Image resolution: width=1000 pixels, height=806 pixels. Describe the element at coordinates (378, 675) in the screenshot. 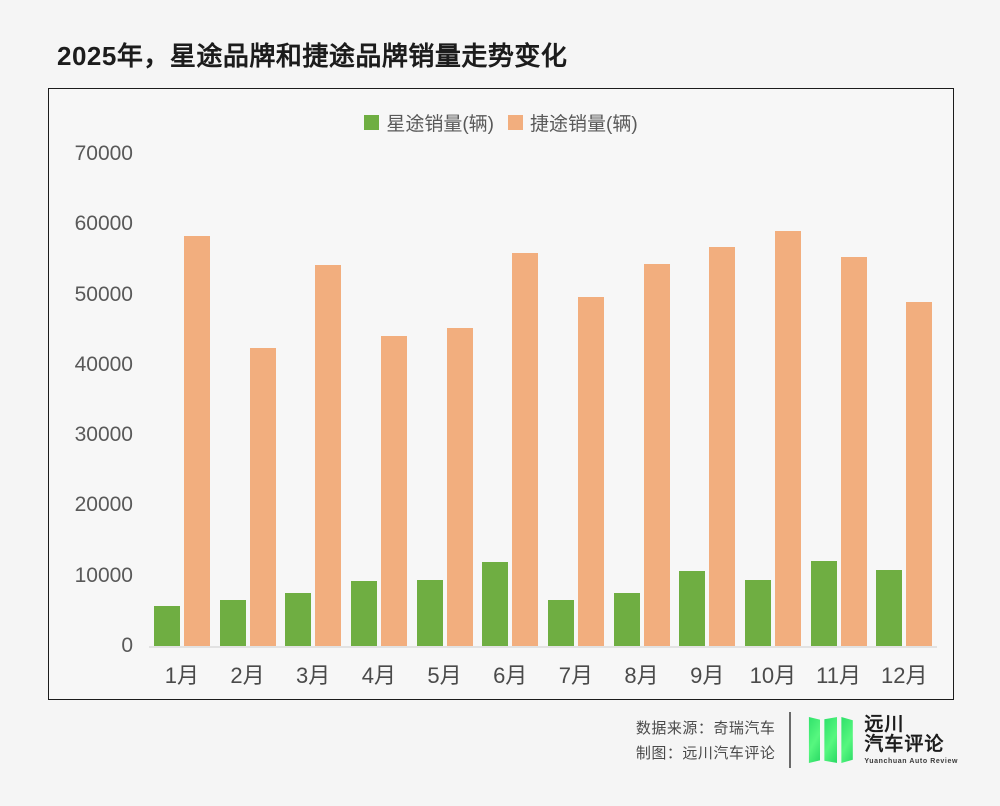

I see `x-axis-tick-label: 4月` at that location.